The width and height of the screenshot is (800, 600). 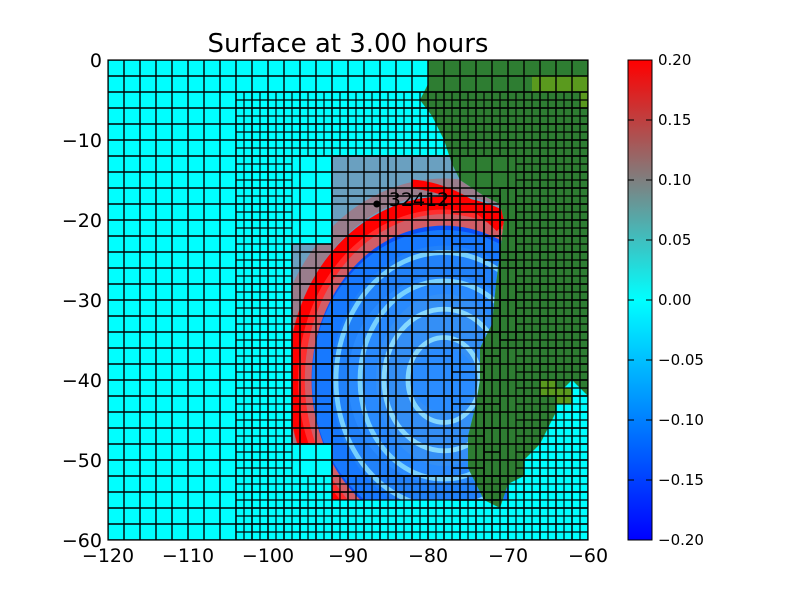 What do you see at coordinates (108, 556) in the screenshot?
I see `x-tick-label: −120` at bounding box center [108, 556].